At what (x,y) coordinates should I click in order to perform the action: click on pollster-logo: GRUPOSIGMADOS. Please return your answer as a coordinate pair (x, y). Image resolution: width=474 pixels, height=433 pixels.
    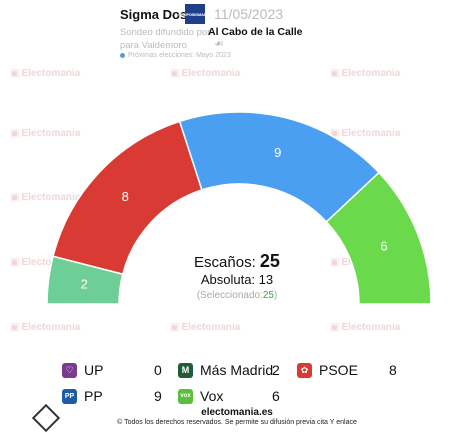
    Looking at the image, I should click on (195, 14).